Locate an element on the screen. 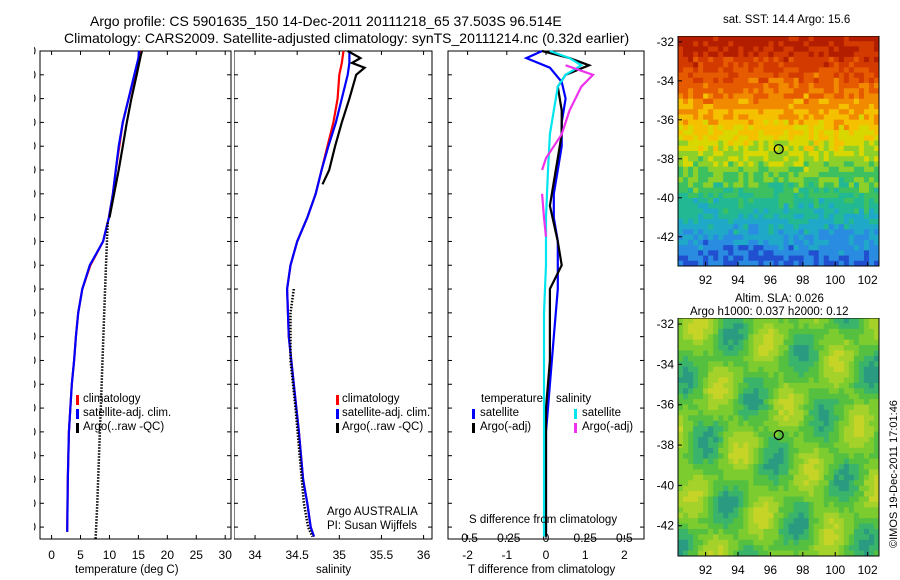 The image size is (900, 580). map2-title-1: Altim. SLA: 0.026 is located at coordinates (779, 299).